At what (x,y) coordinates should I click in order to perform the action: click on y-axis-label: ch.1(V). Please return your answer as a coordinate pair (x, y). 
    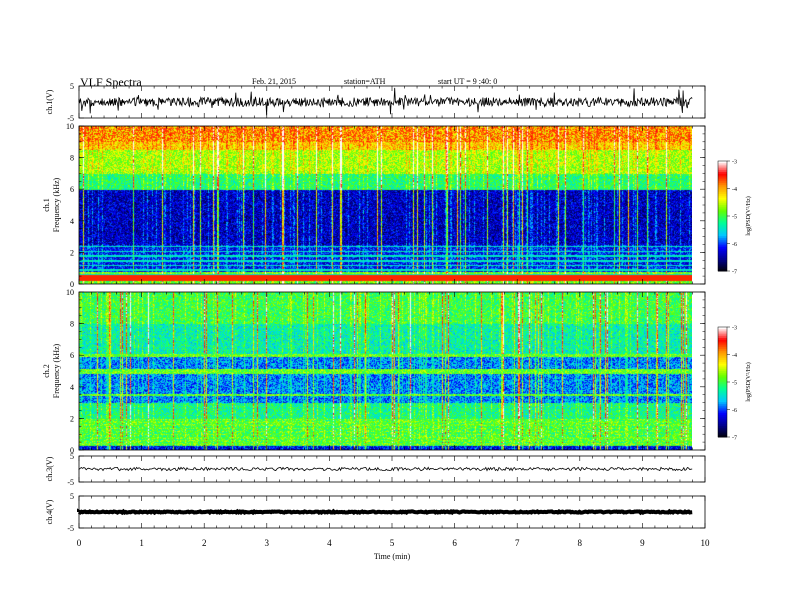
    Looking at the image, I should click on (49, 101).